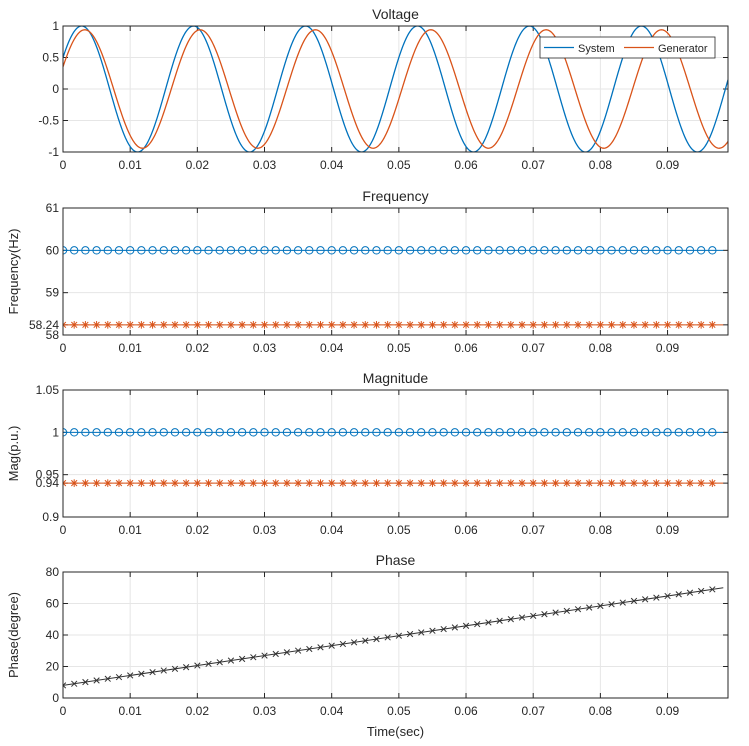 Image resolution: width=749 pixels, height=746 pixels. Describe the element at coordinates (53, 208) in the screenshot. I see `y-tick-label: 61` at that location.